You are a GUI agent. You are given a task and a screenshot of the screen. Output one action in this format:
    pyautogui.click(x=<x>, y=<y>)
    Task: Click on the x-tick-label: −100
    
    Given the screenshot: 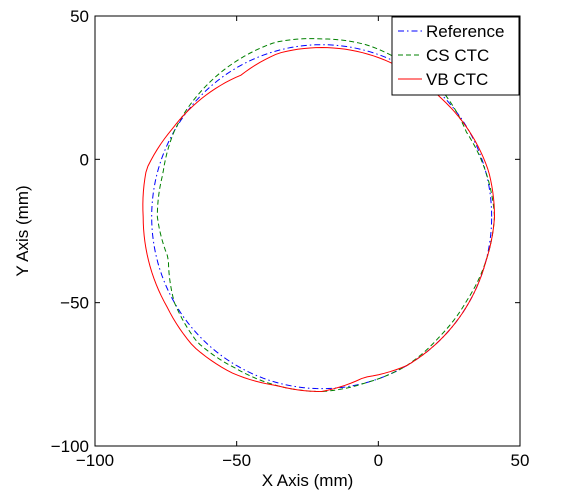 What is the action you would take?
    pyautogui.click(x=95, y=460)
    